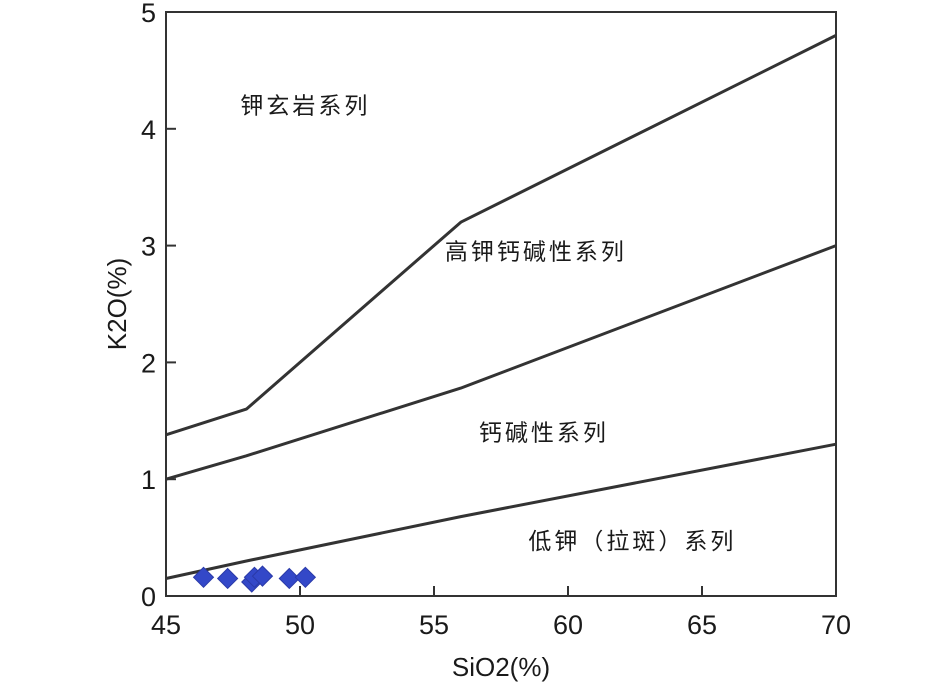 Image resolution: width=945 pixels, height=683 pixels. What do you see at coordinates (148, 130) in the screenshot?
I see `y-tick-label: 4` at bounding box center [148, 130].